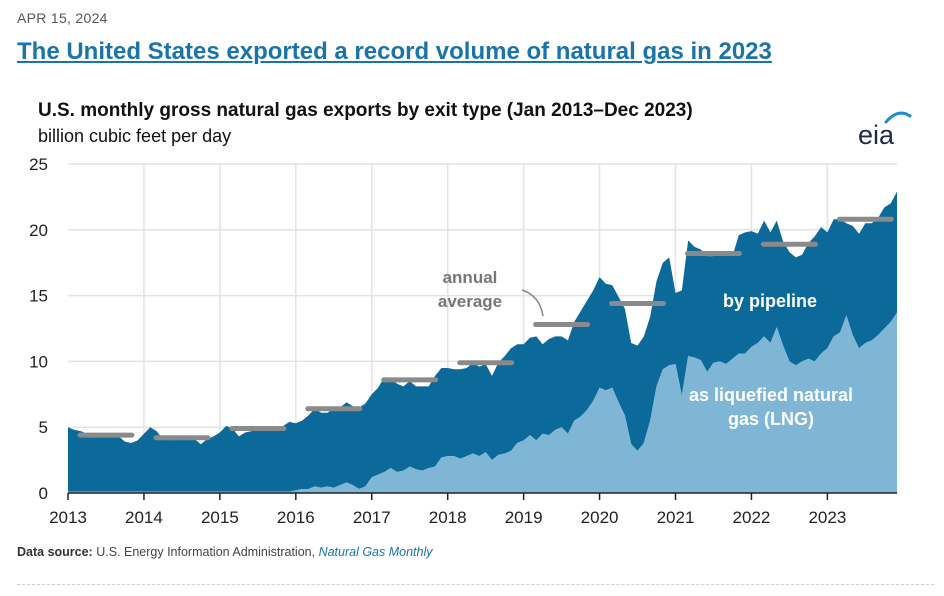 The image size is (944, 596). What do you see at coordinates (296, 517) in the screenshot?
I see `x-tick-label-2016: 2016` at bounding box center [296, 517].